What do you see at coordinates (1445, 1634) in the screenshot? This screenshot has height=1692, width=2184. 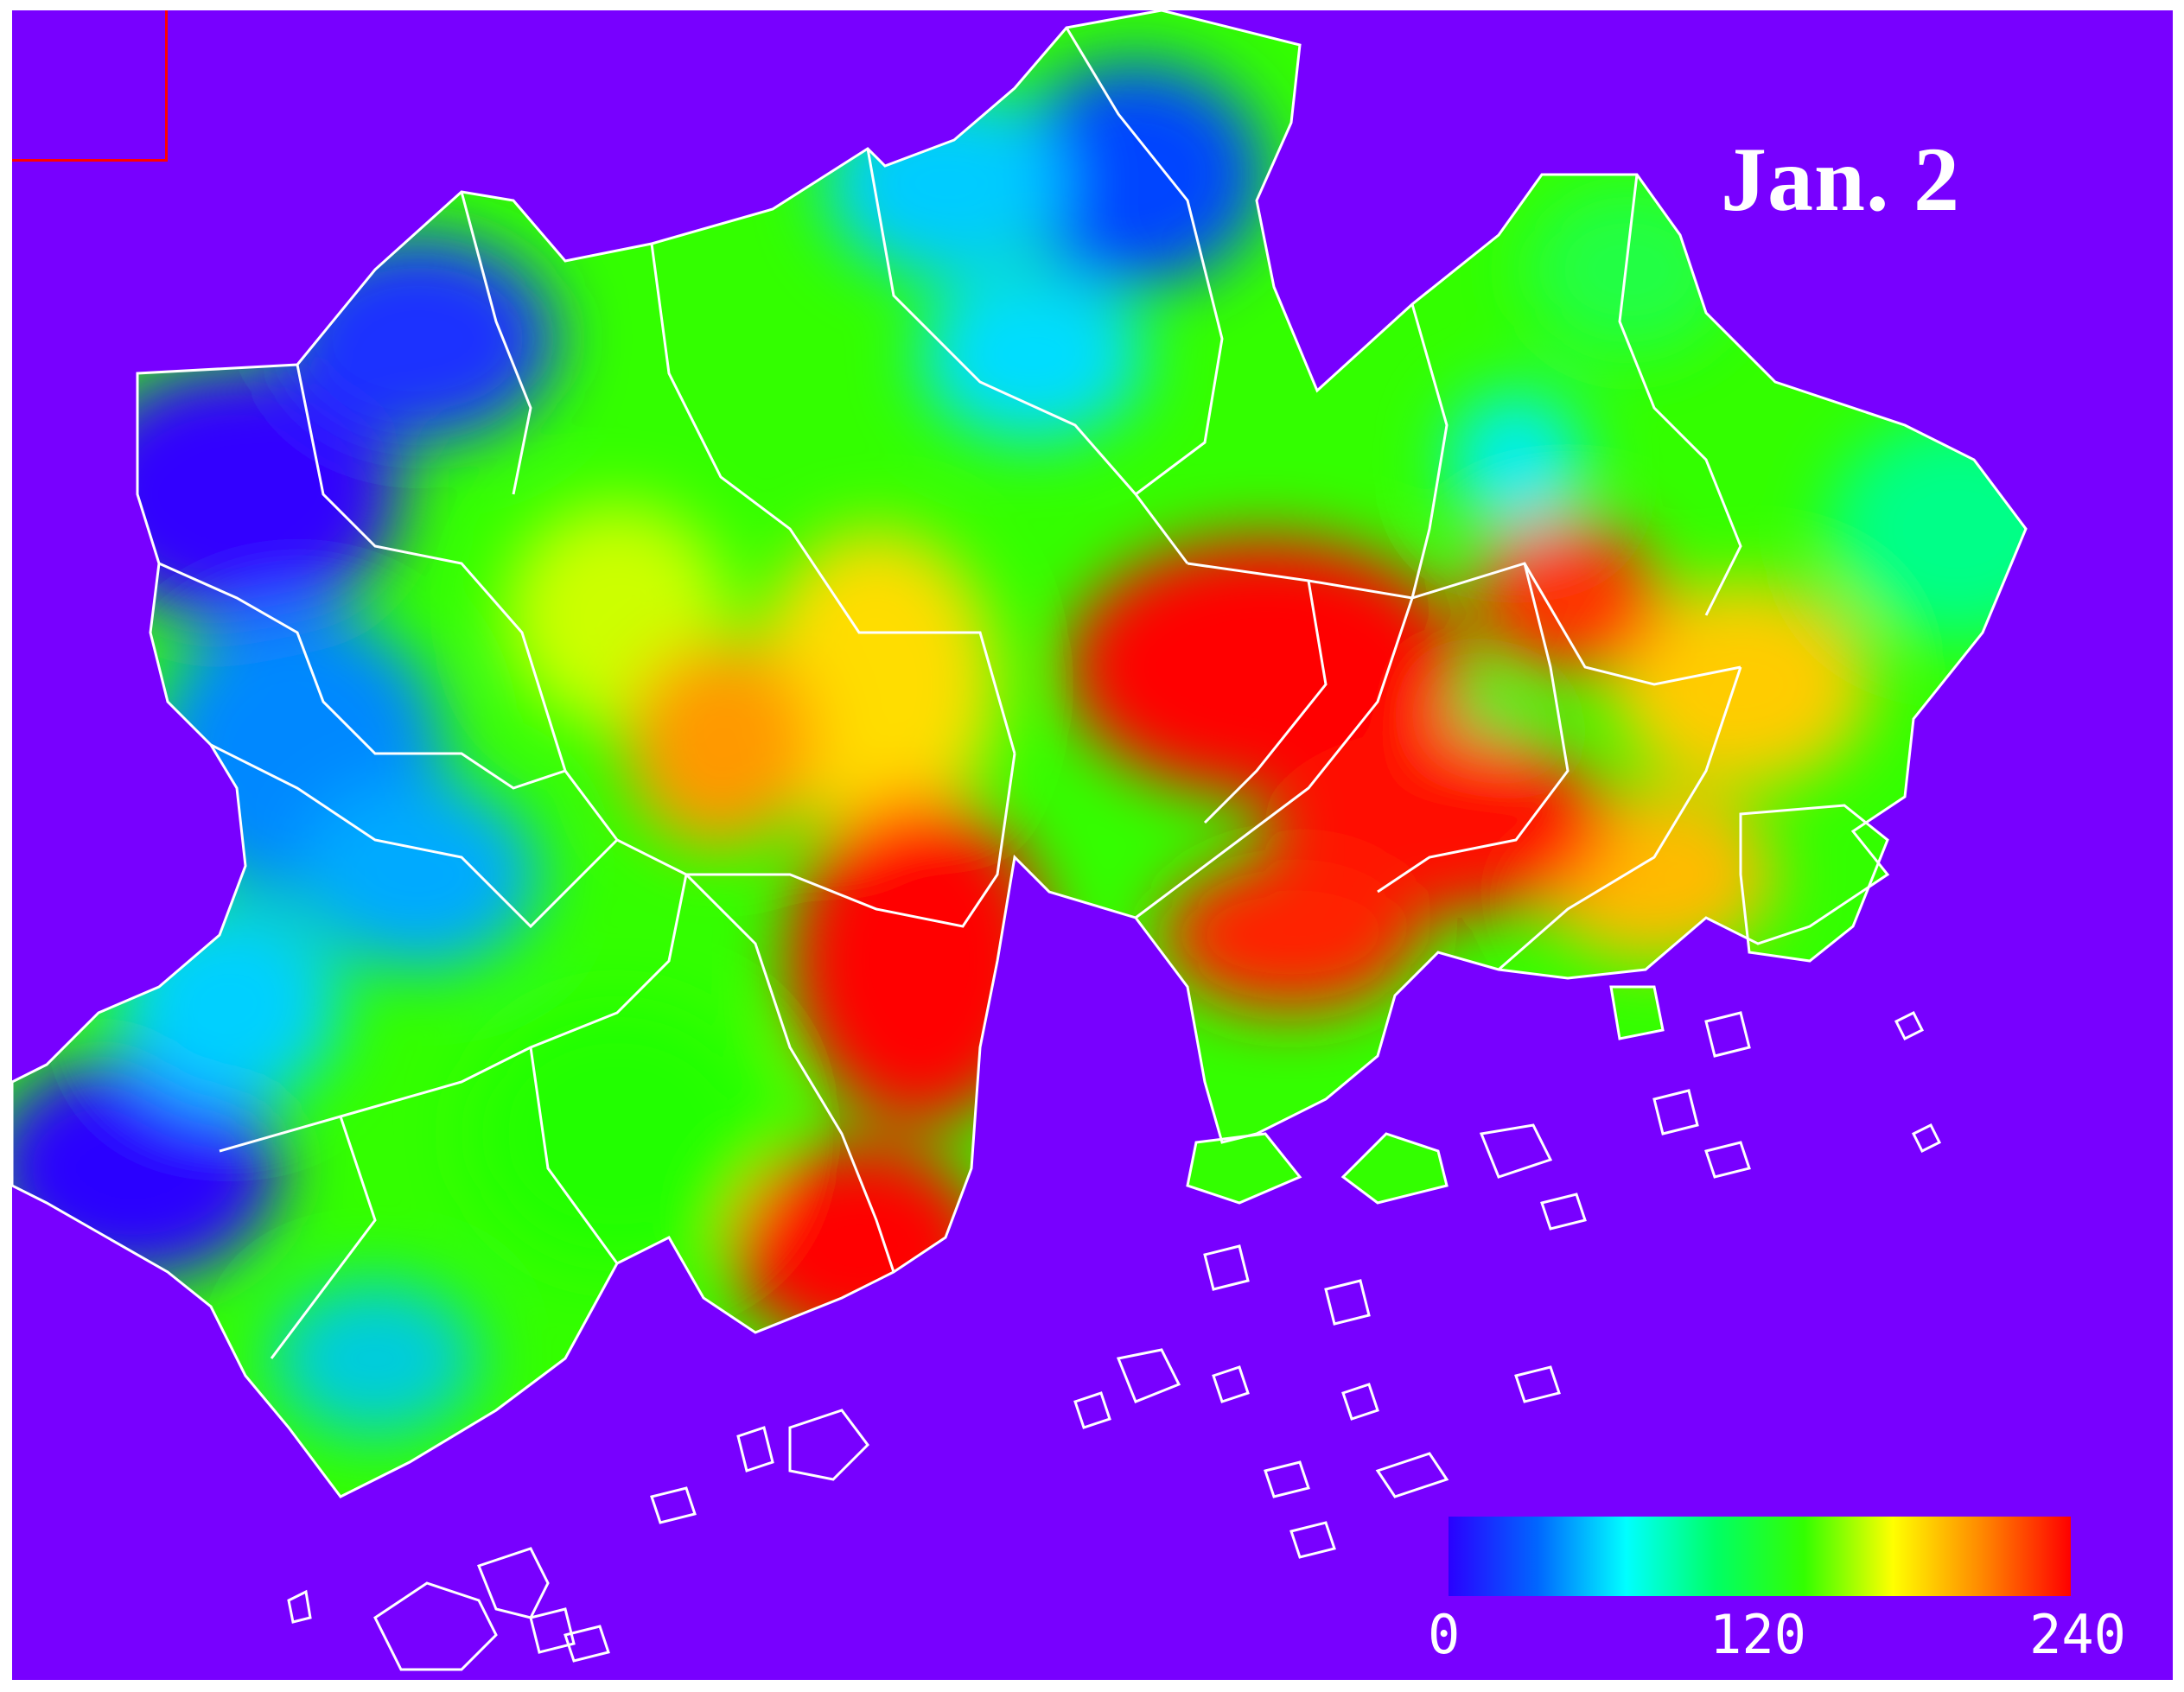 I see `colorbar-tick-min: 0` at bounding box center [1445, 1634].